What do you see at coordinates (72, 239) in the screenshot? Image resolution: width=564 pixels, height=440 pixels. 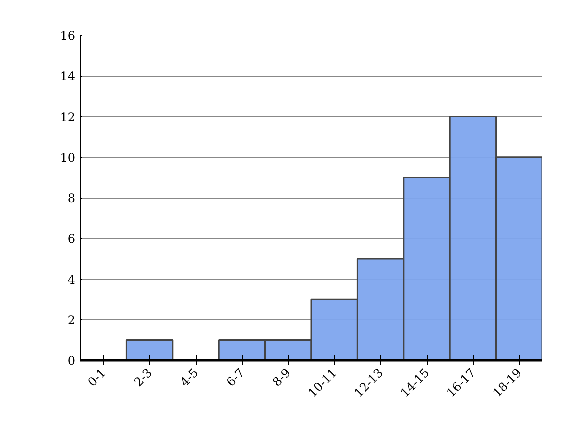 I see `y-tick-label: 6` at bounding box center [72, 239].